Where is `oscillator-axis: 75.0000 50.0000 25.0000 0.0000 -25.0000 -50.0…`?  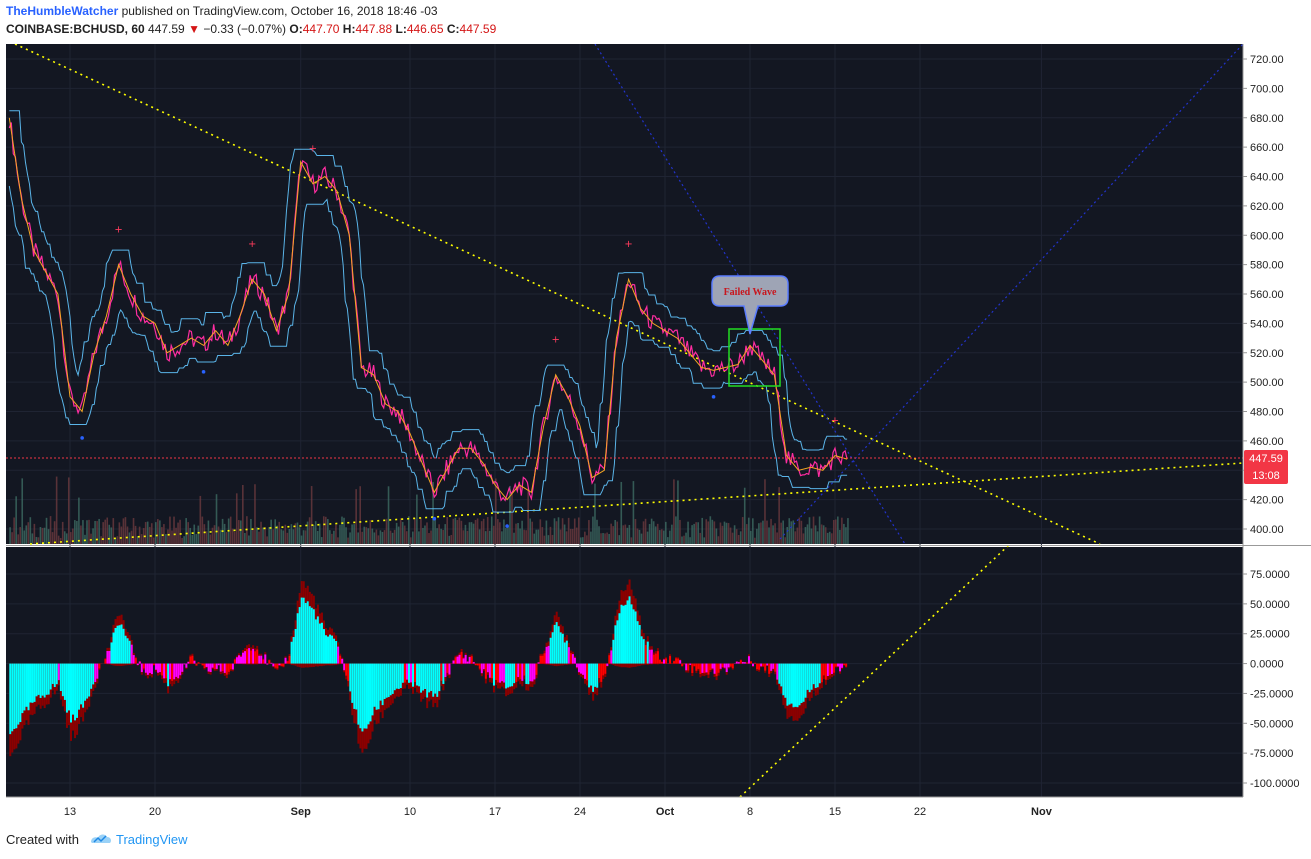 oscillator-axis: 75.0000 50.0000 25.0000 0.0000 -25.0000 -50.0… is located at coordinates (1271, 679).